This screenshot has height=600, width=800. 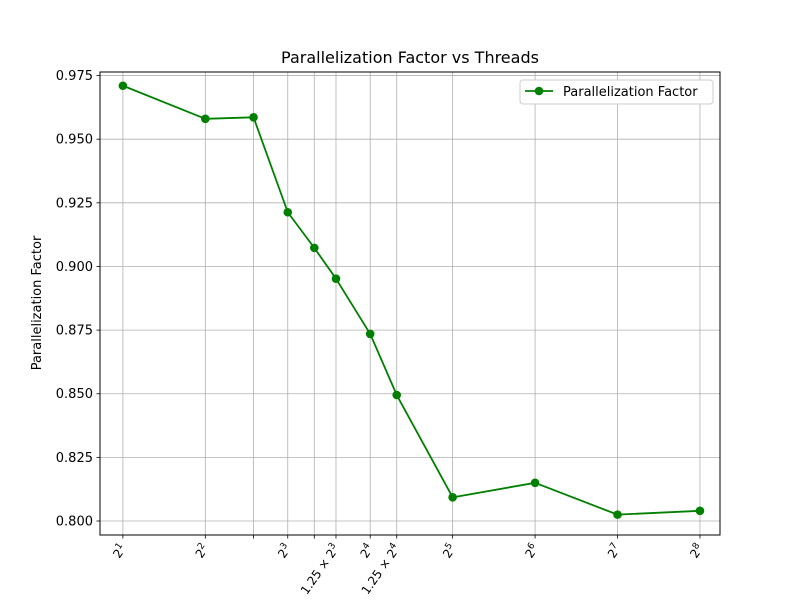 I want to click on chart-title: Parallelization Factor vs Threads, so click(x=410, y=57).